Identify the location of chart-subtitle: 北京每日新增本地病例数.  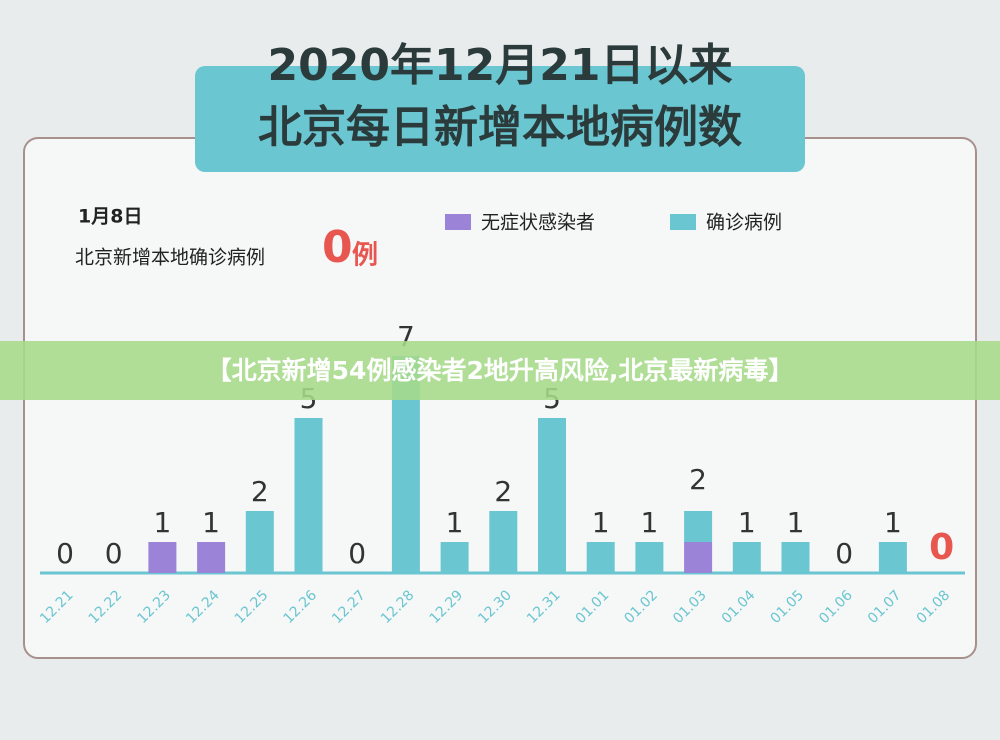
(500, 127).